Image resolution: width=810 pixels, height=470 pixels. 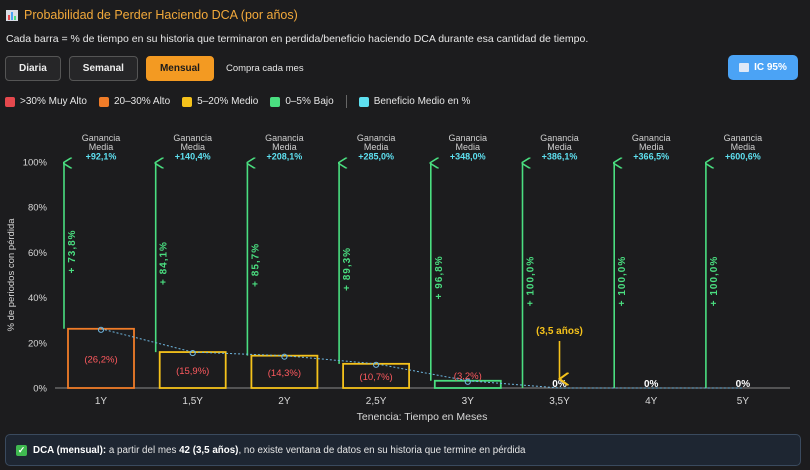 What do you see at coordinates (264, 68) in the screenshot?
I see `frequency-label: Compra cada mes` at bounding box center [264, 68].